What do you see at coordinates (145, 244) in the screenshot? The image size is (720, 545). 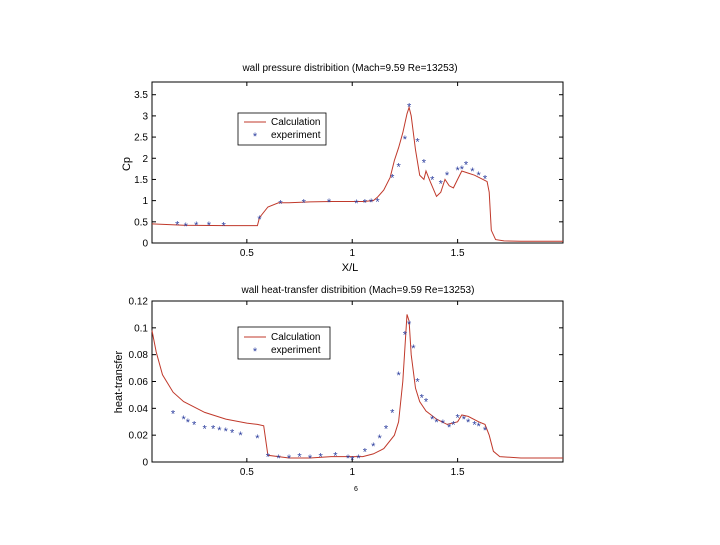 I see `pressure-ytick-label: 0` at bounding box center [145, 244].